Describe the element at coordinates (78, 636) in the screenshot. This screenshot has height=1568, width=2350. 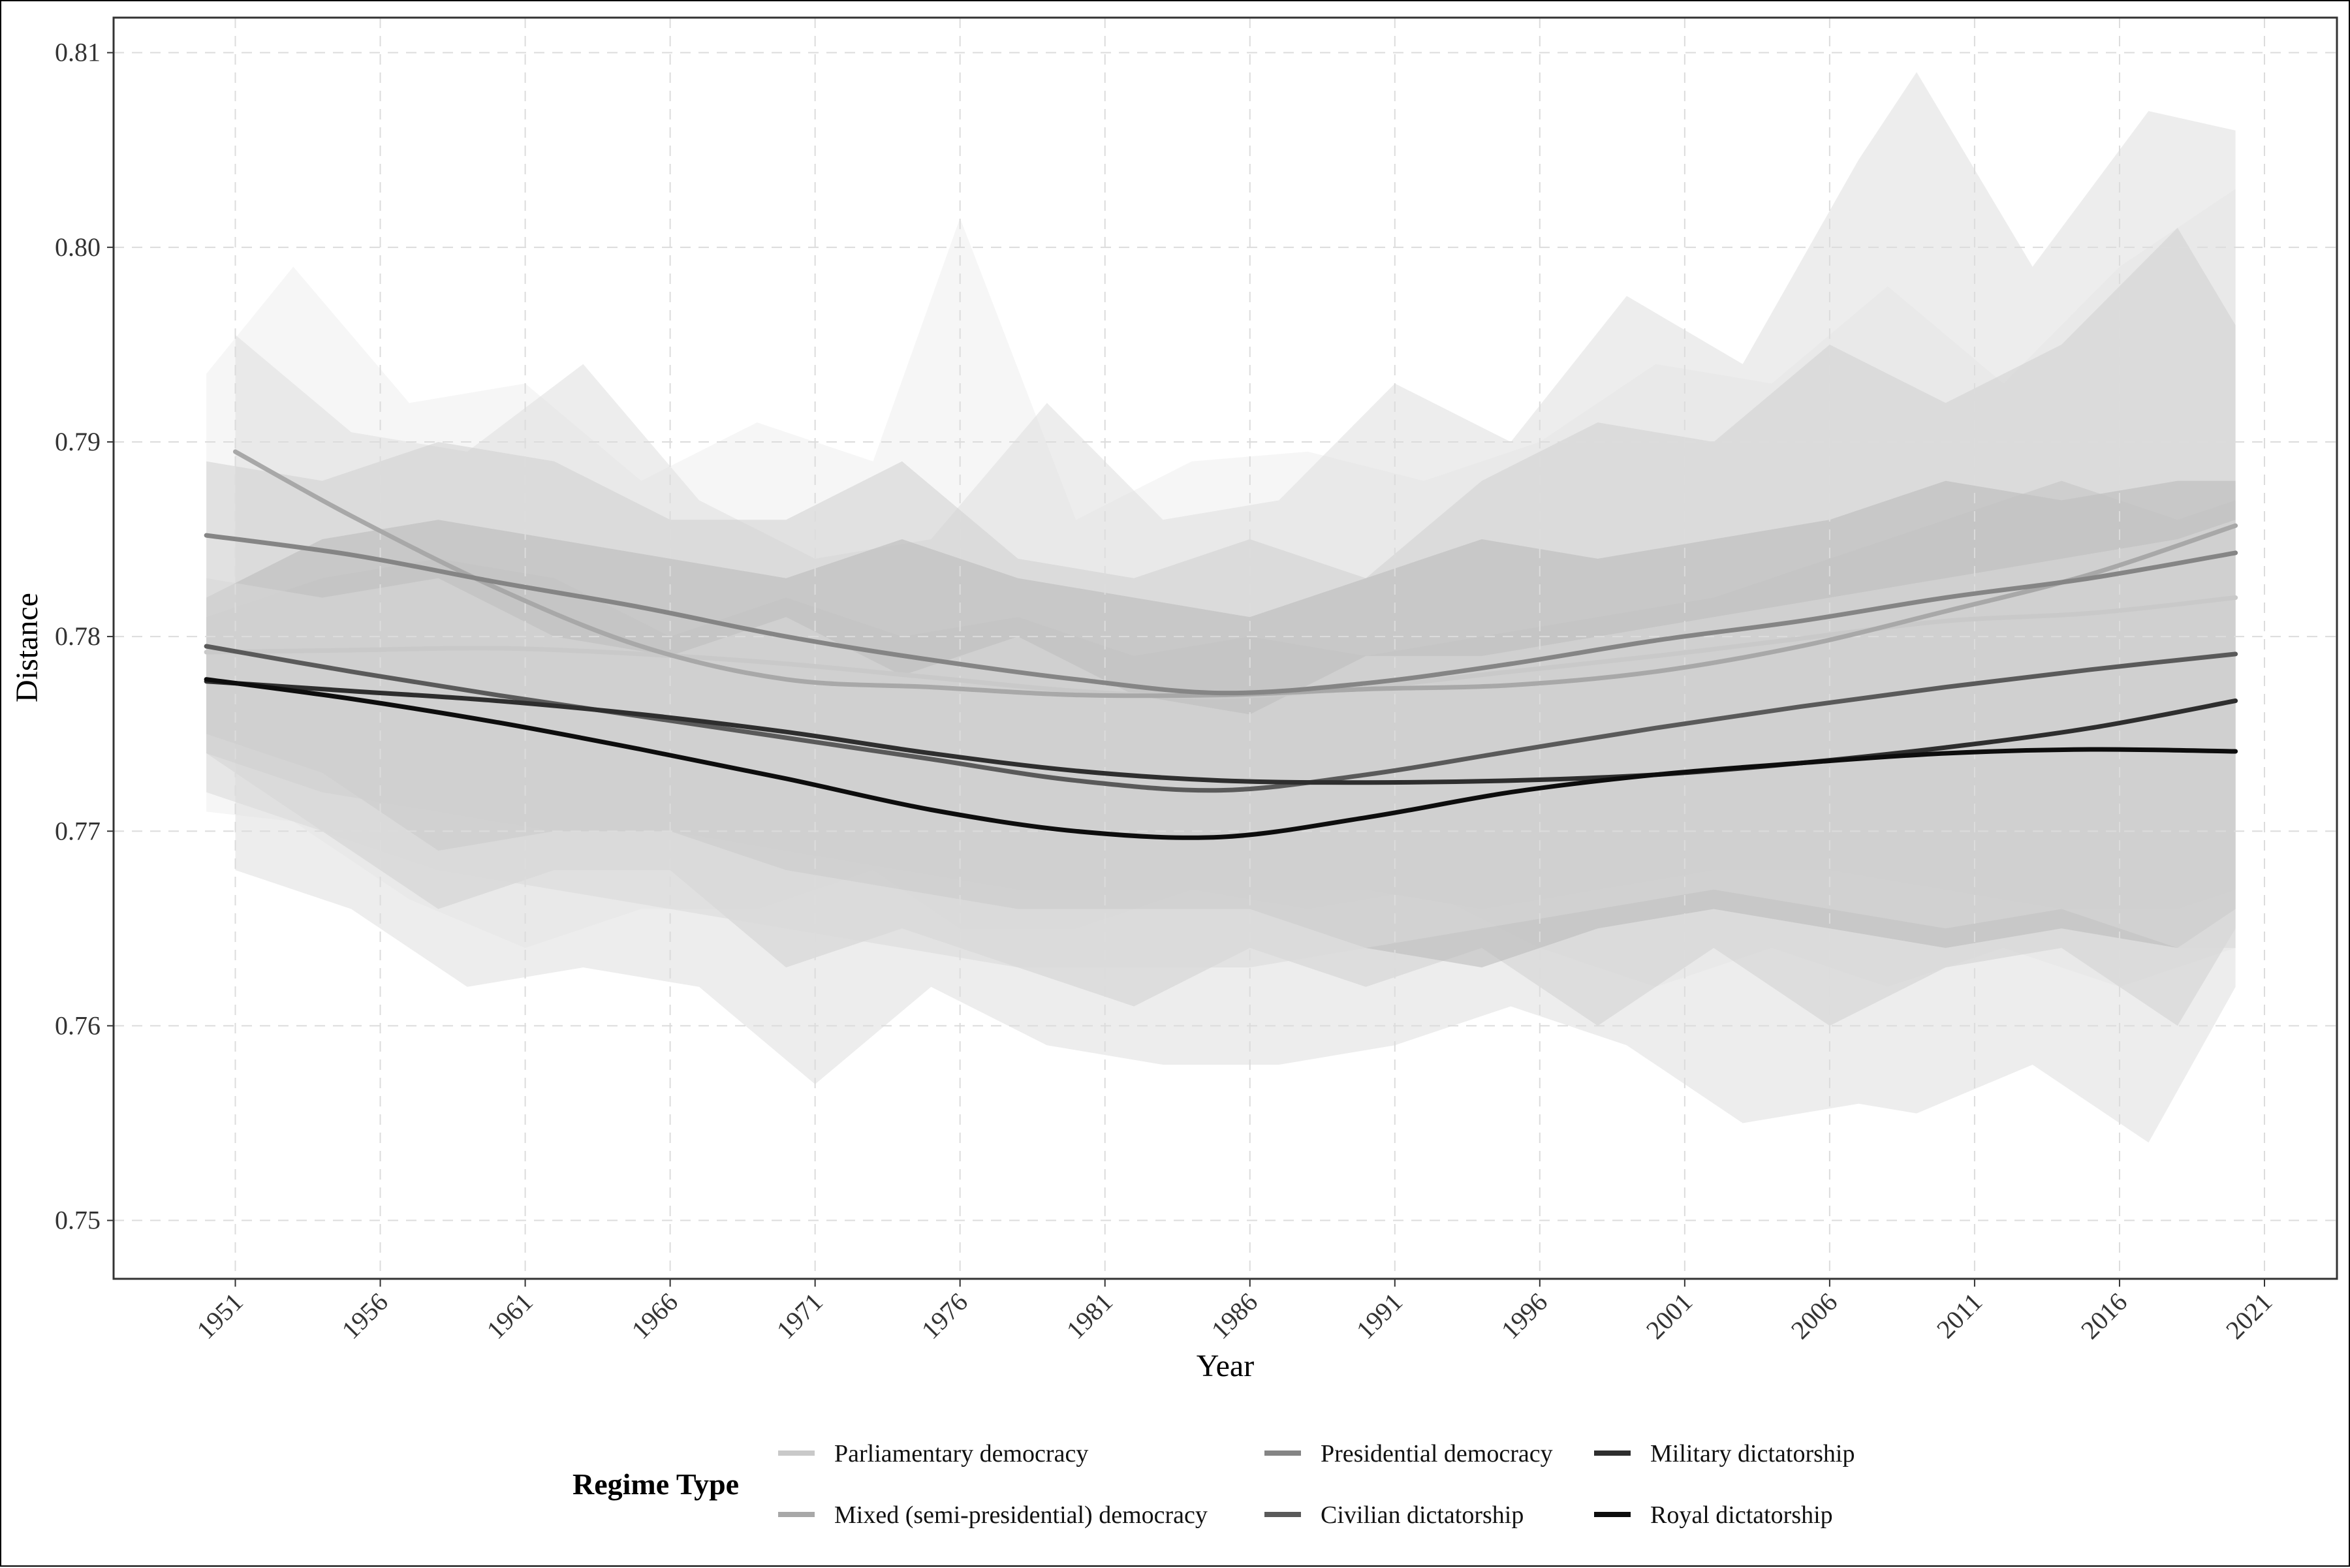
I see `y-tick-label: 0.78` at that location.